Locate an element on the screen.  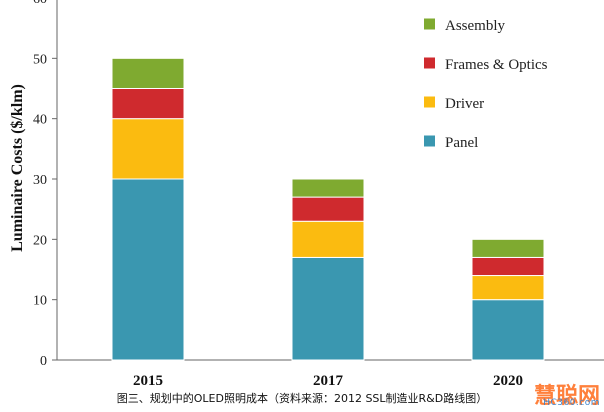
legend-swatch-panel is located at coordinates (429, 141).